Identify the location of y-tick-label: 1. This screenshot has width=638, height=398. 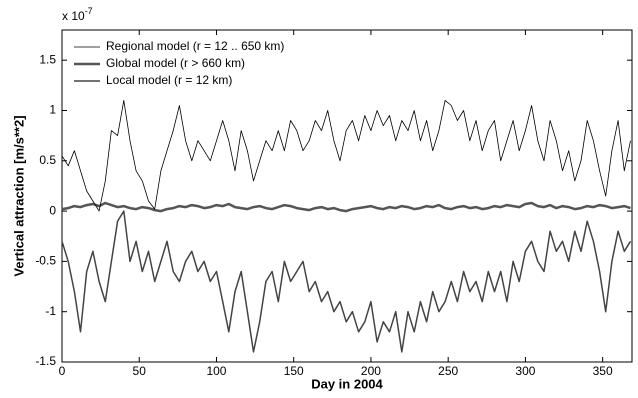
(52, 110).